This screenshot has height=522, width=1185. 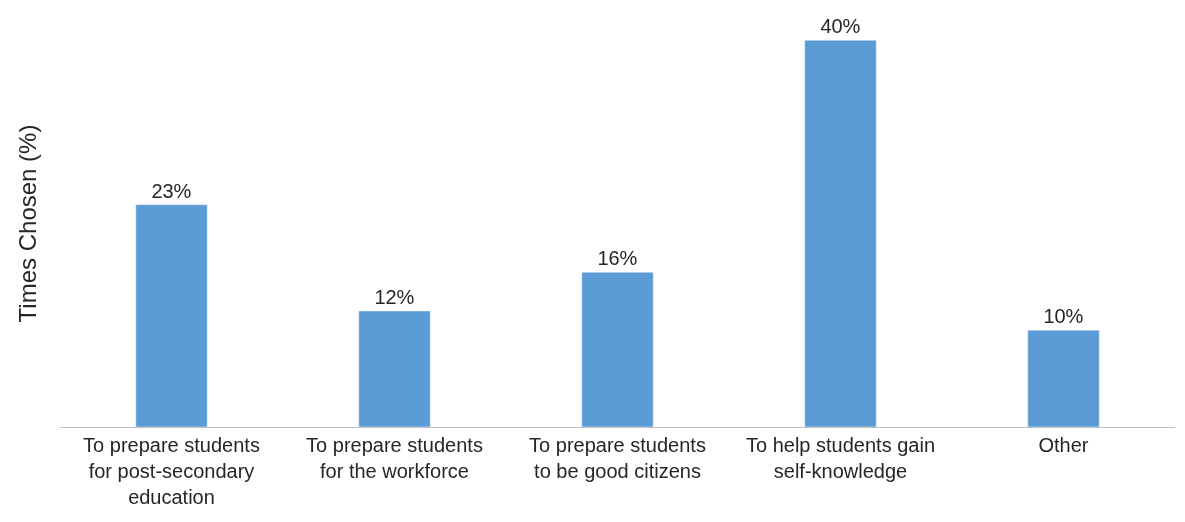 I want to click on data-label: 23%, so click(x=171, y=190).